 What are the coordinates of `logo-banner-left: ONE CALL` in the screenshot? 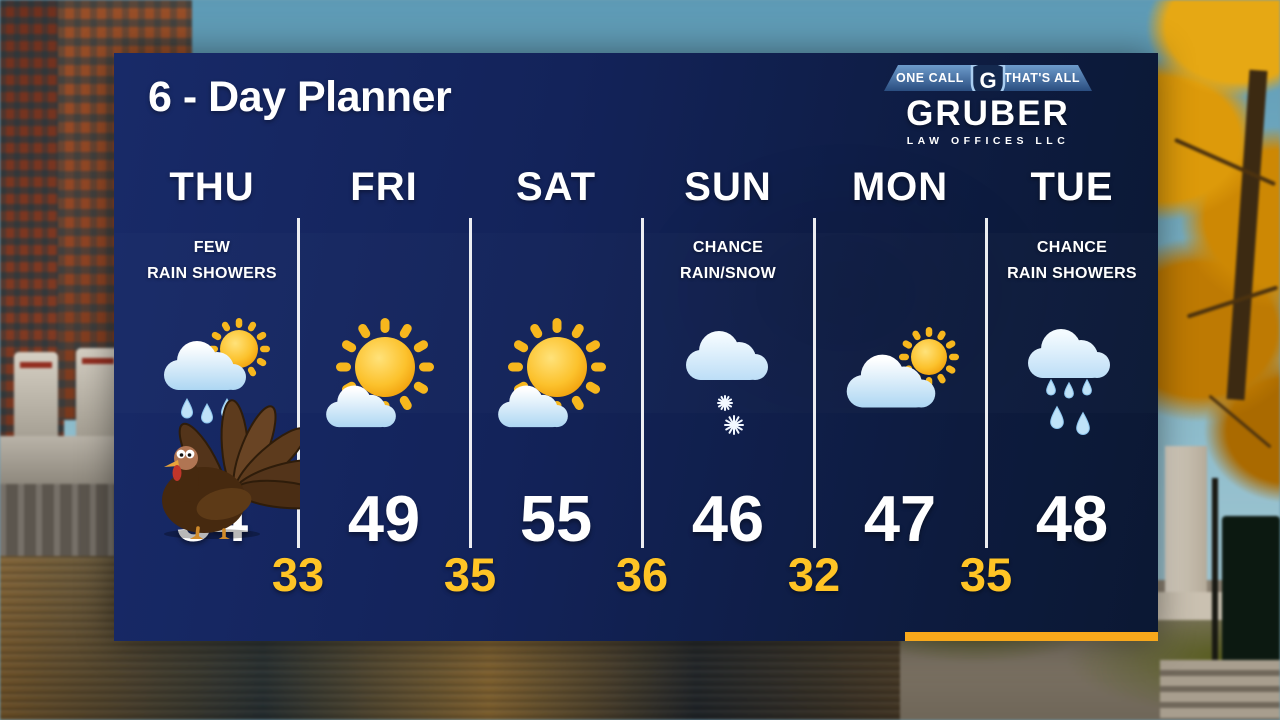 It's located at (930, 78).